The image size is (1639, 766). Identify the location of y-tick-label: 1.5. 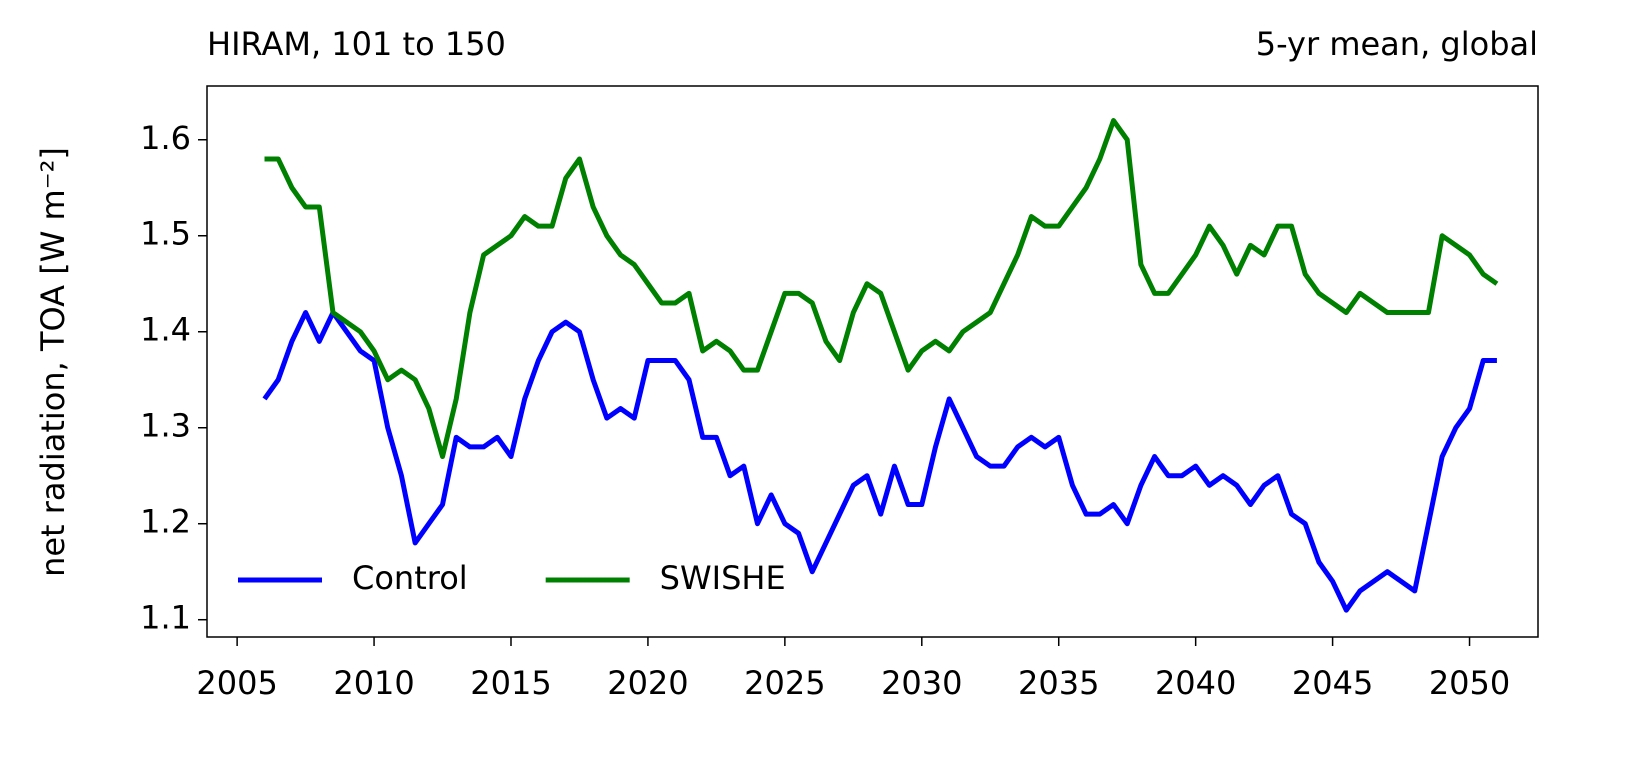
(165, 234).